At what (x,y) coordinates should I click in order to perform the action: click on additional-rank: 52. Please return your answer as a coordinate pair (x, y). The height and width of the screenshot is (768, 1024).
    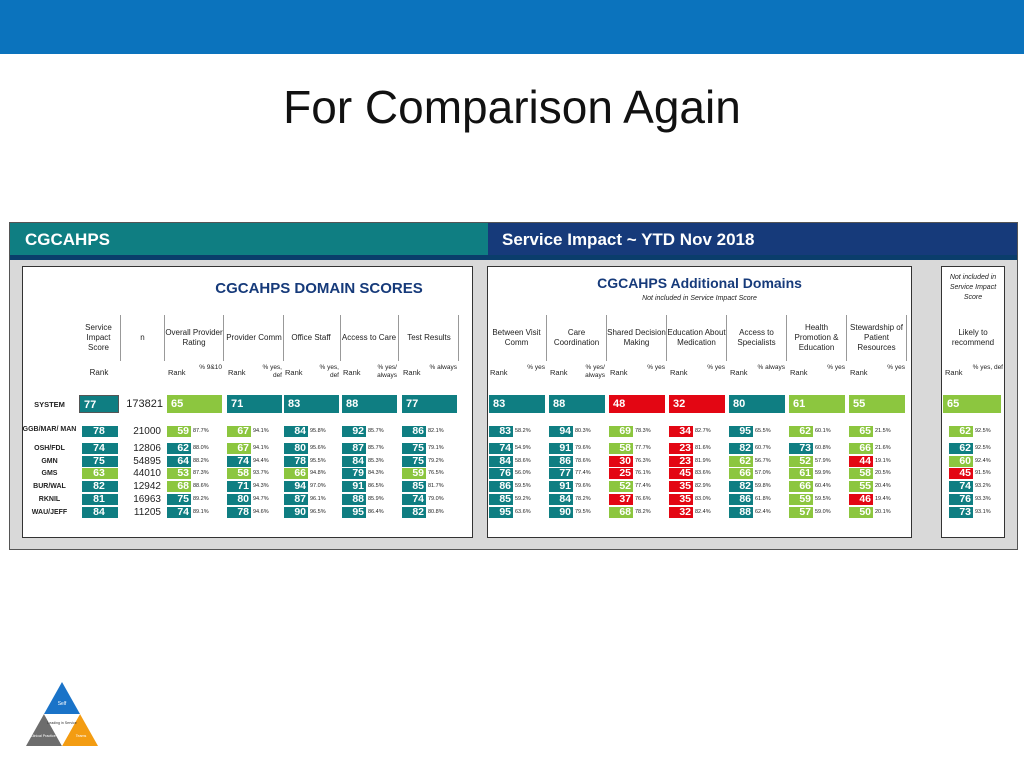
    Looking at the image, I should click on (801, 461).